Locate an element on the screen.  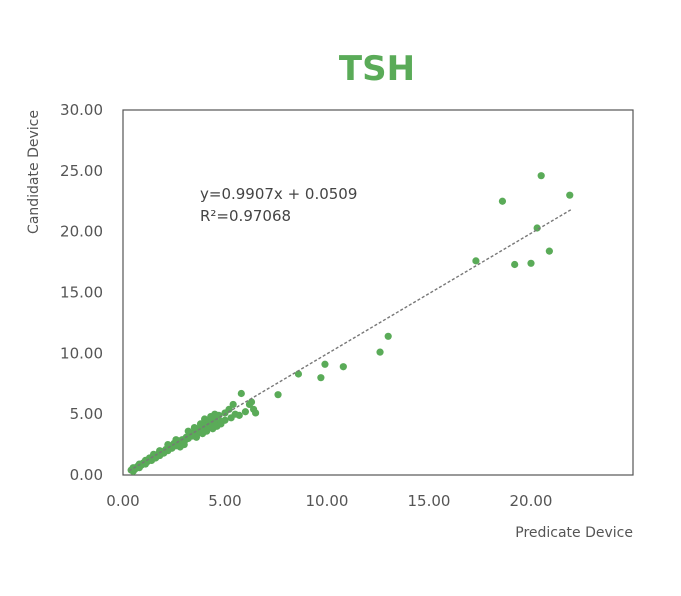
y-tick-label: 15.00 is located at coordinates (81, 293).